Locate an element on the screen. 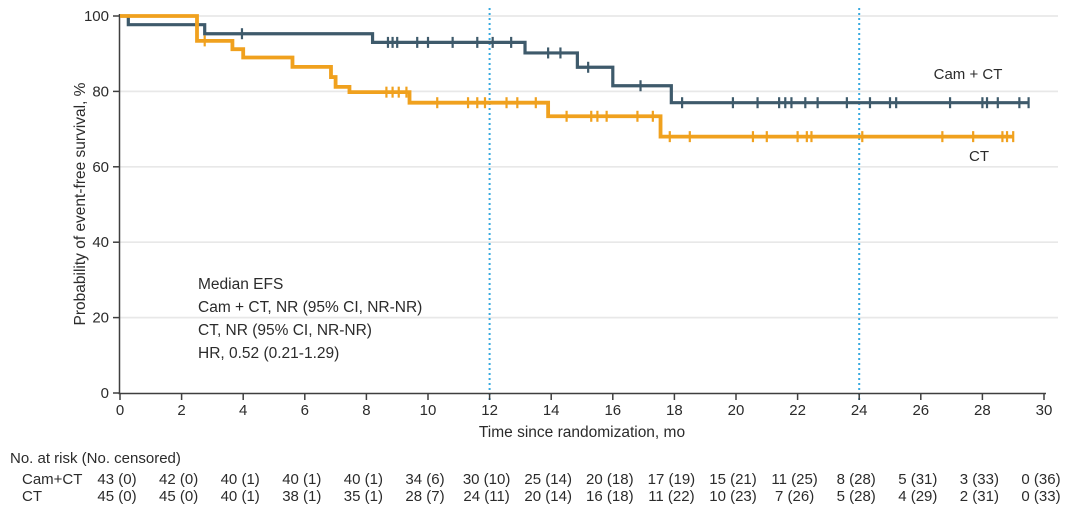 The height and width of the screenshot is (519, 1080). x-tick-label-16: 16 is located at coordinates (612, 410).